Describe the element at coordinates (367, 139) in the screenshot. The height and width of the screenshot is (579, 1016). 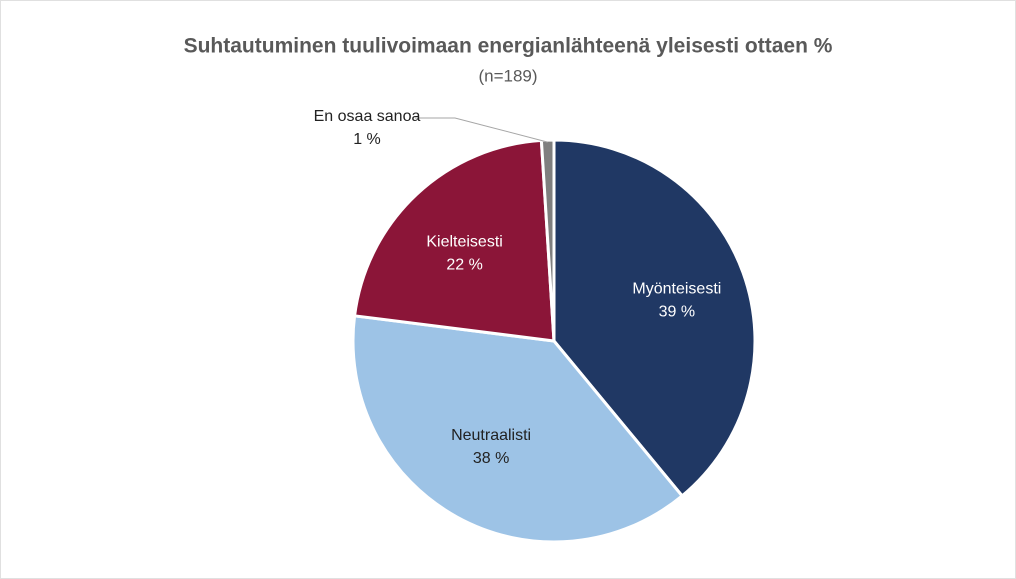
I see `slice-value-label: 1 %` at that location.